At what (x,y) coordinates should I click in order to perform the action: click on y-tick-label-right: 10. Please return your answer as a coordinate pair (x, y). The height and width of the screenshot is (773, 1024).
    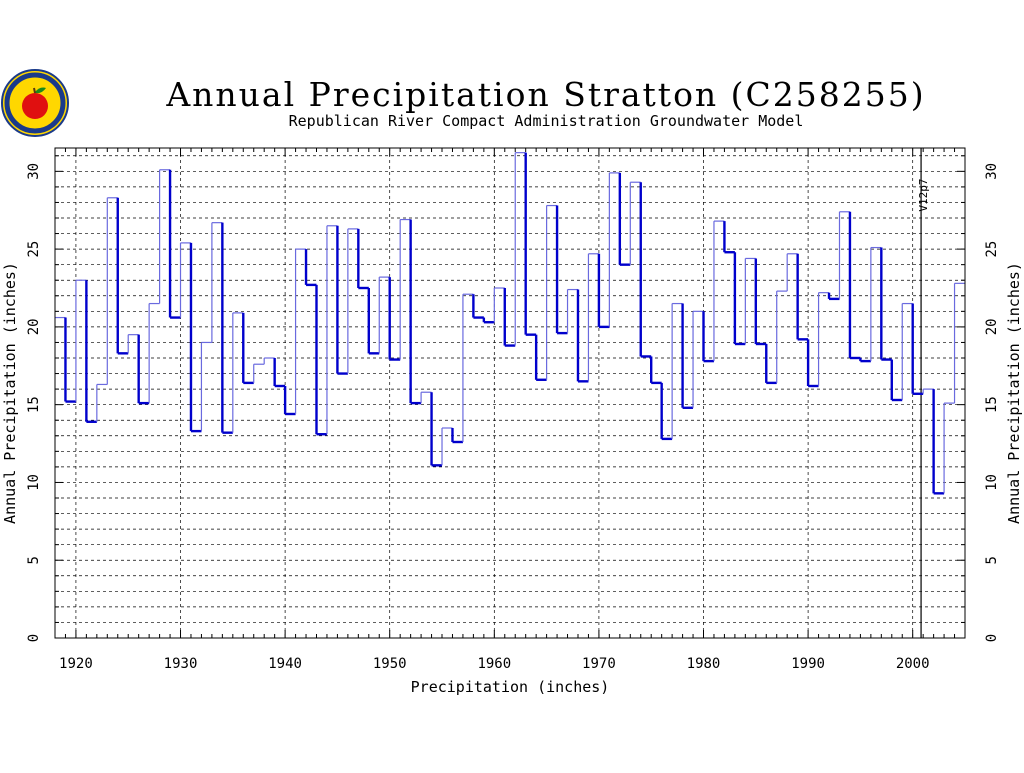
    Looking at the image, I should click on (992, 482).